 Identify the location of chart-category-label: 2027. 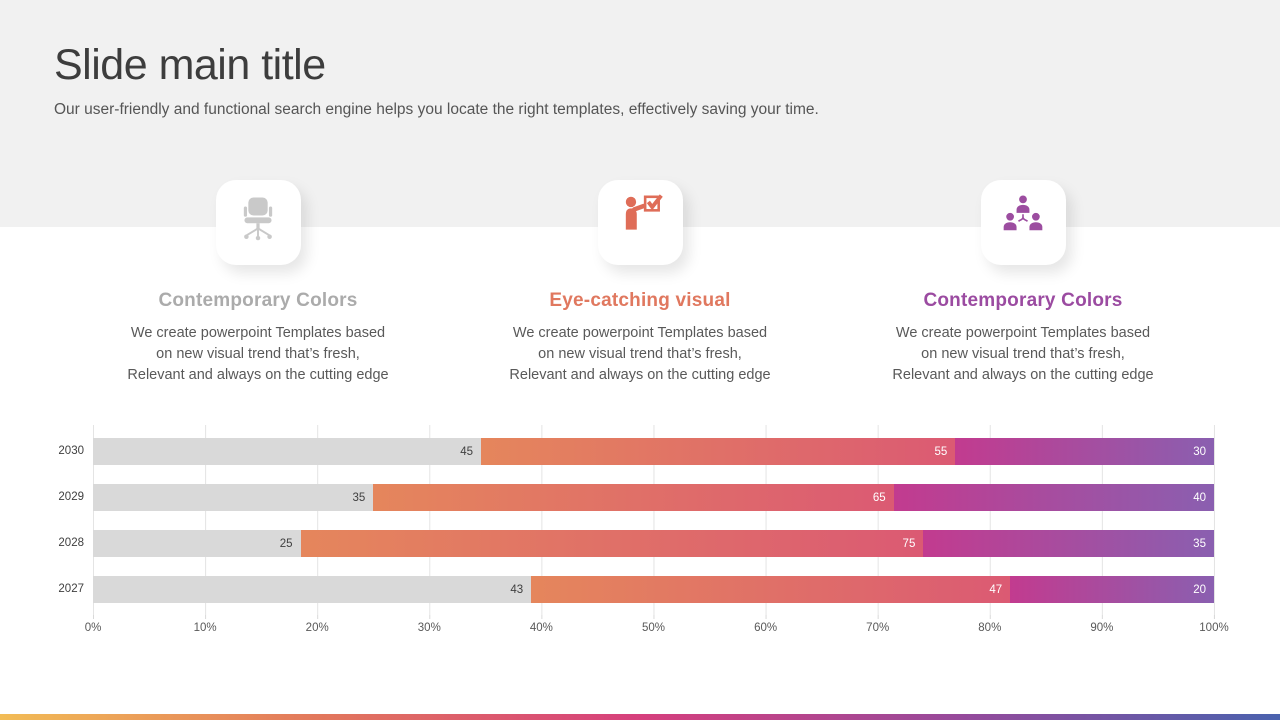
(71, 589).